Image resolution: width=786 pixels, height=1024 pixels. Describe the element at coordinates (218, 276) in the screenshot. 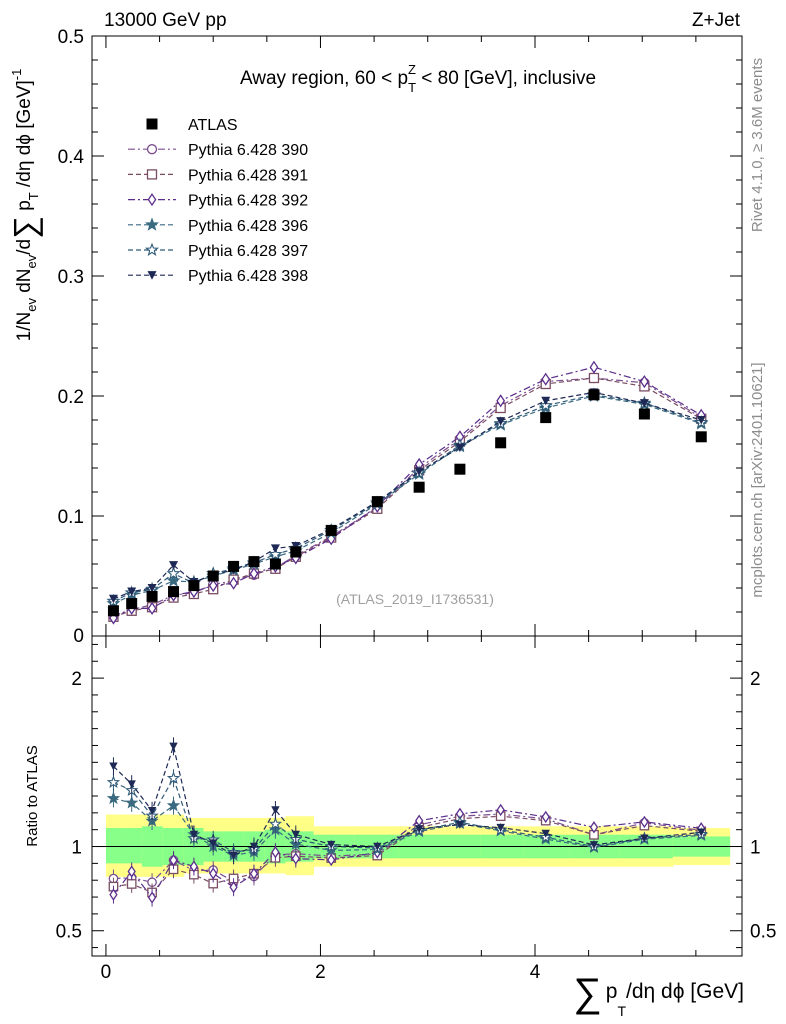

I see `legend-entry: Pythia 6.428 398` at that location.